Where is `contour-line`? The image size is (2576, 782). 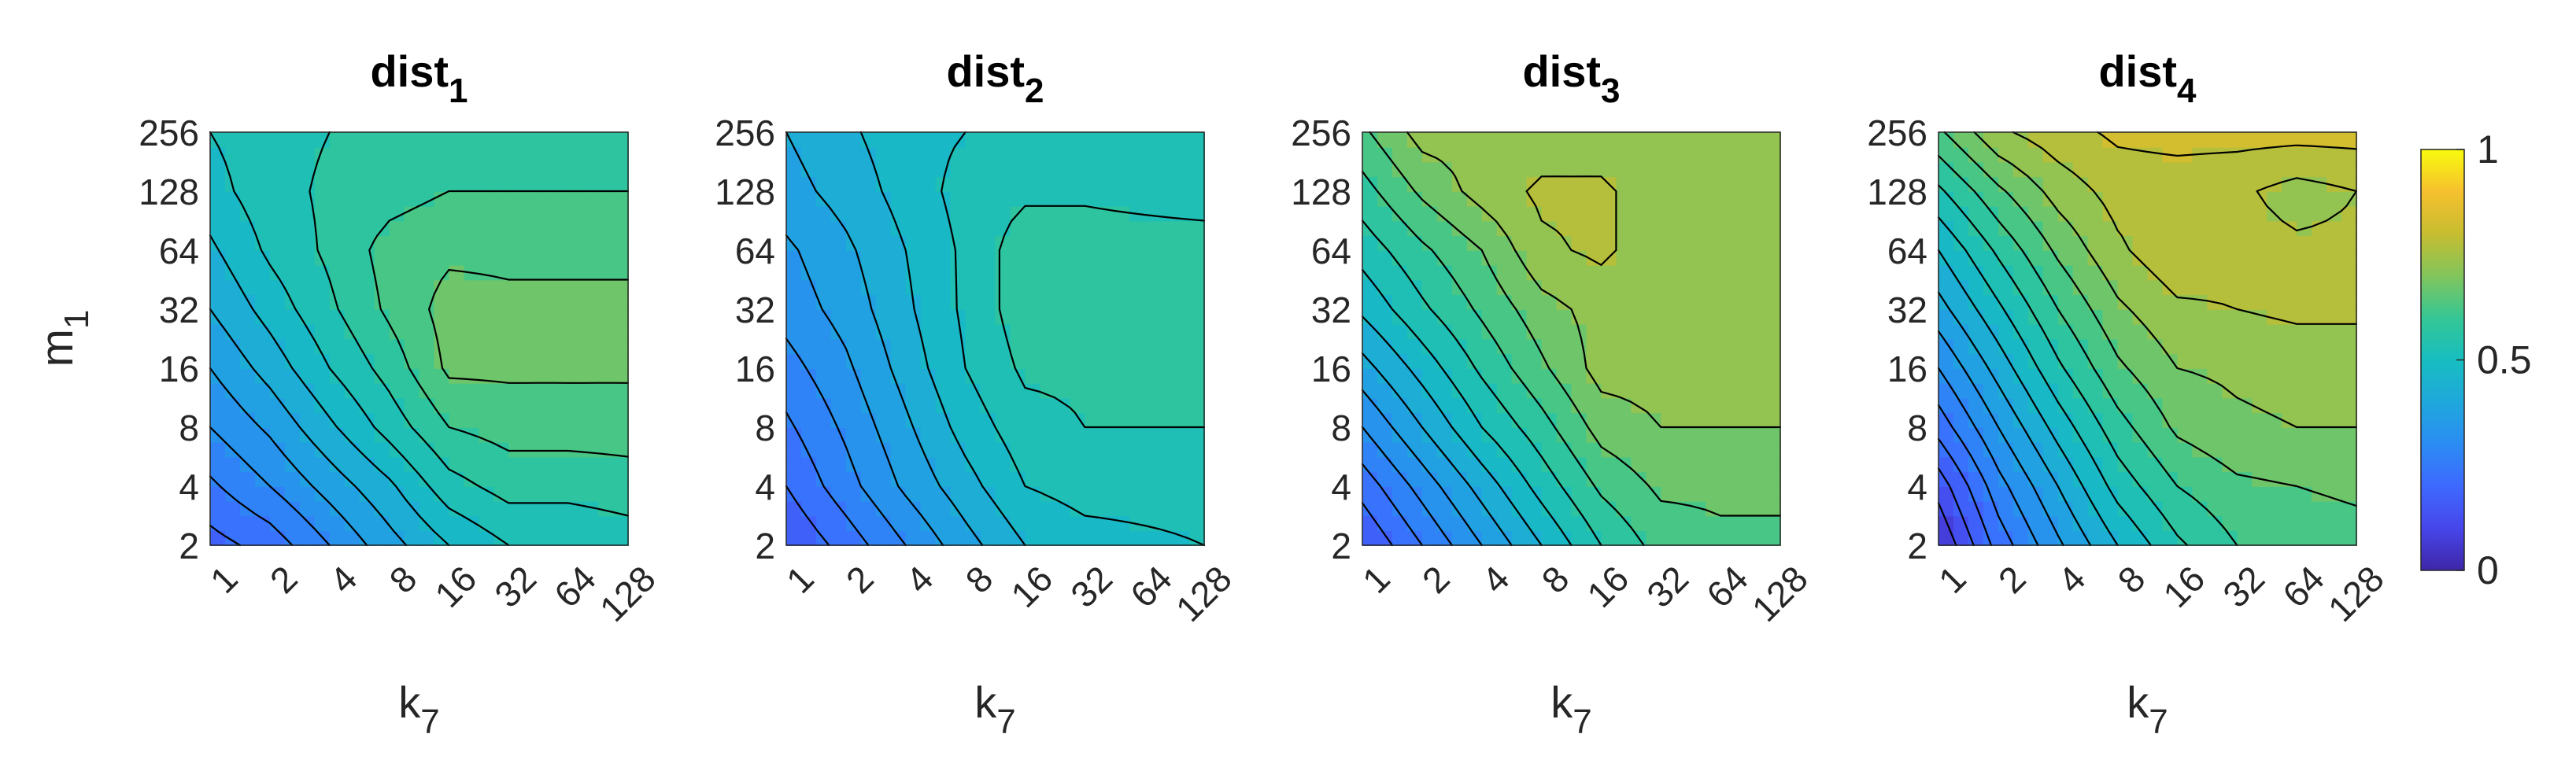 contour-line is located at coordinates (2227, 144).